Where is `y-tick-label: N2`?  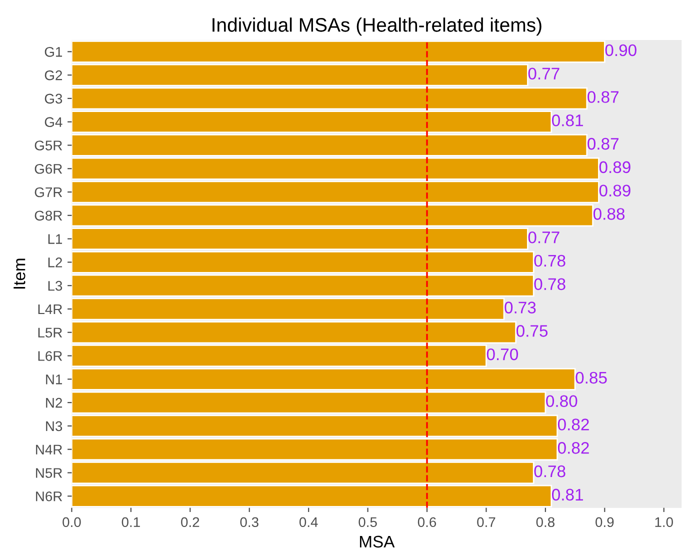 y-tick-label: N2 is located at coordinates (54, 403).